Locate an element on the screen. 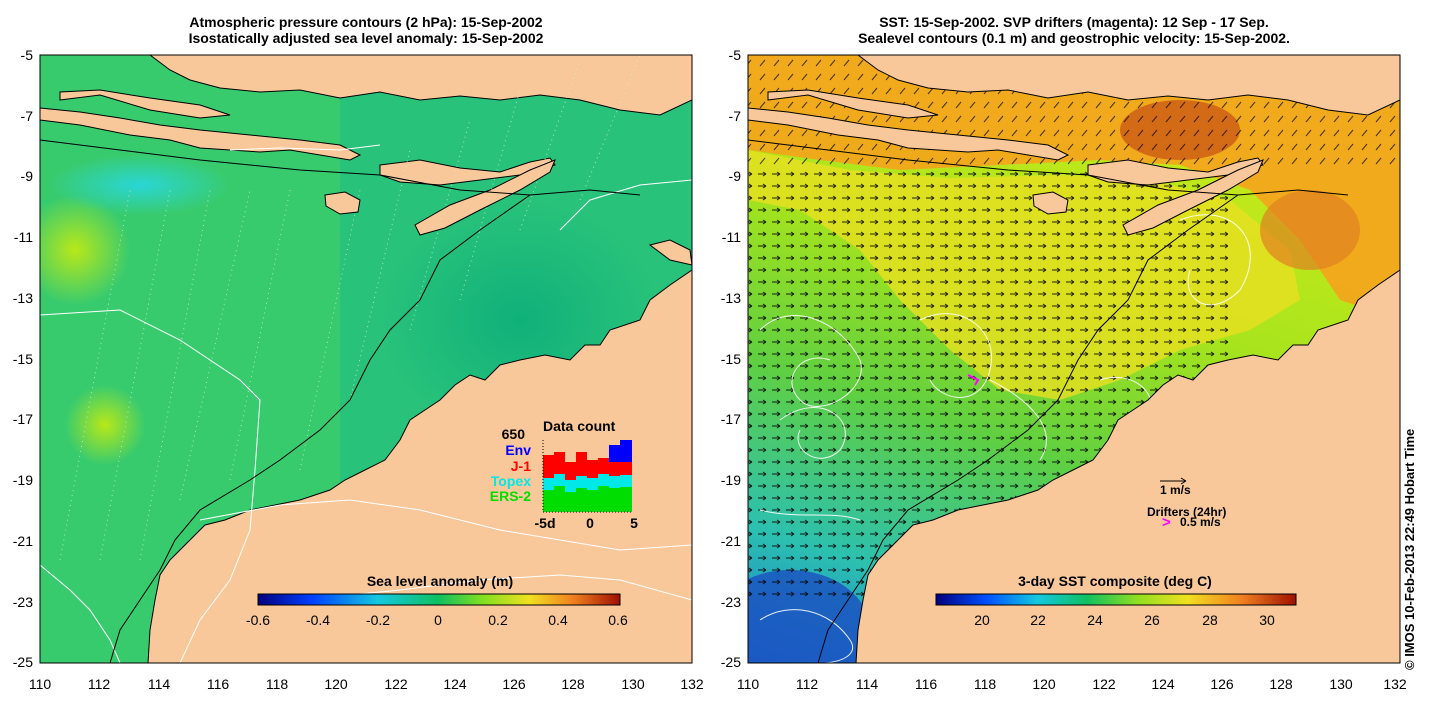  drifter-scale-arrow-icon: > is located at coordinates (1166, 522).